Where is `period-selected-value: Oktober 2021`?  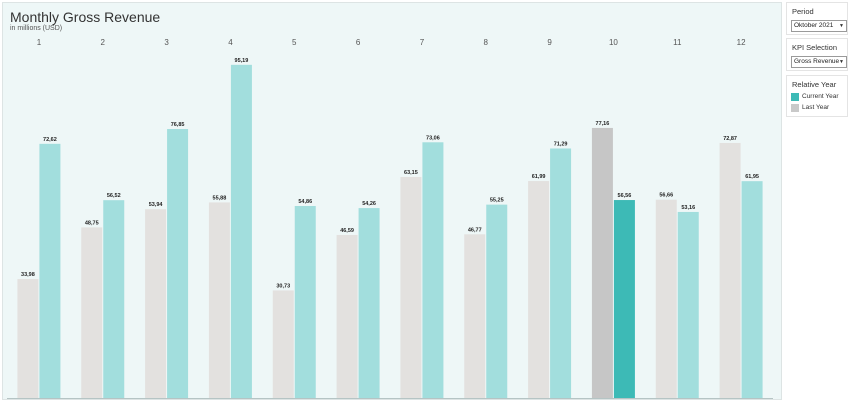 period-selected-value: Oktober 2021 is located at coordinates (814, 25).